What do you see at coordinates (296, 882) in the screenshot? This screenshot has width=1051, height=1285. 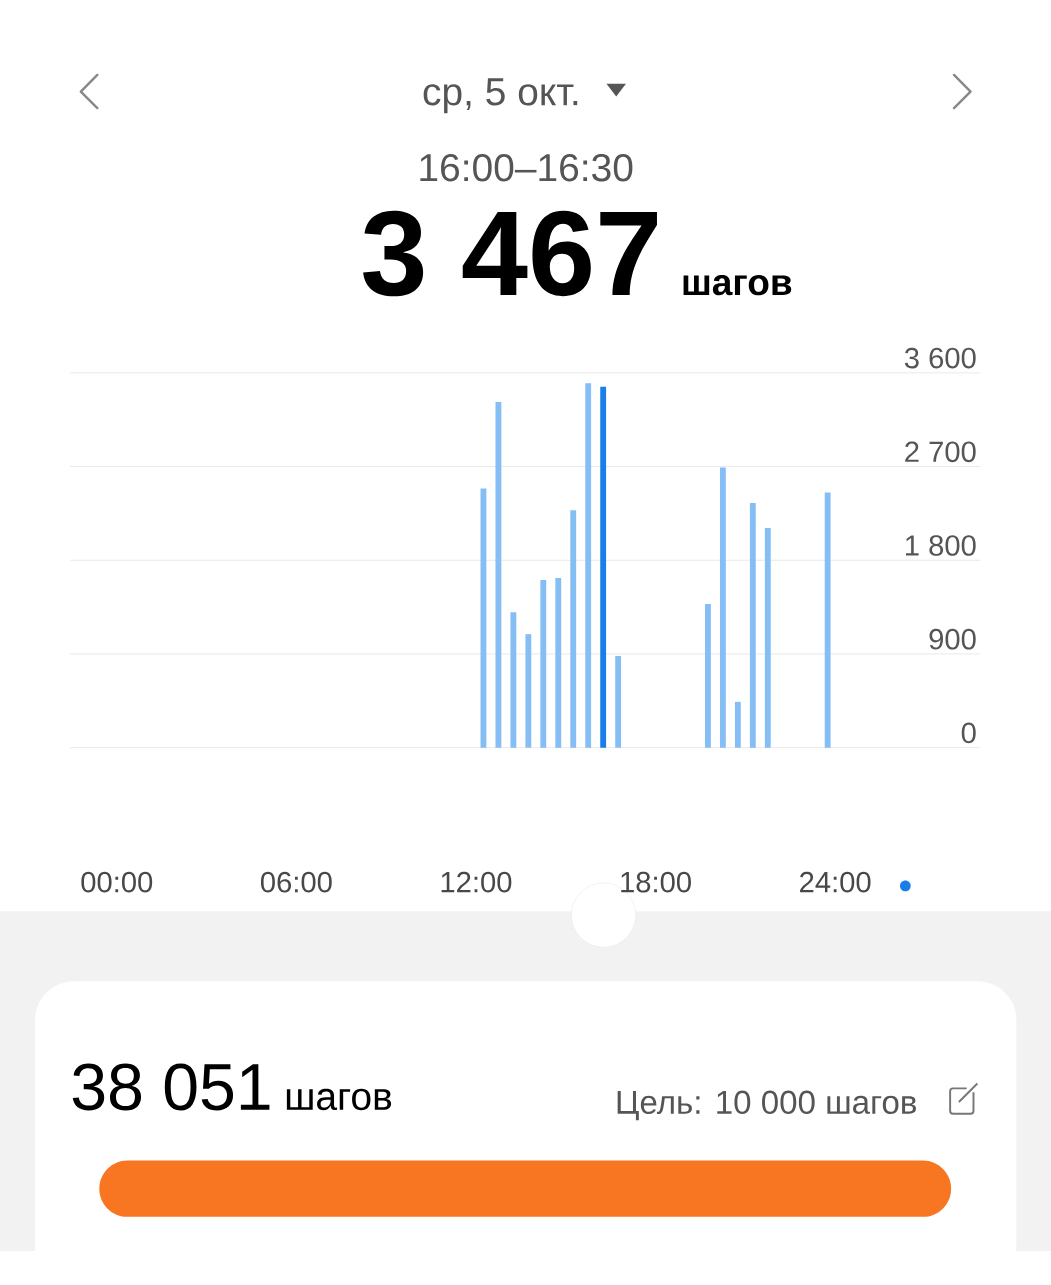 I see `x-tick-label: 06:00` at bounding box center [296, 882].